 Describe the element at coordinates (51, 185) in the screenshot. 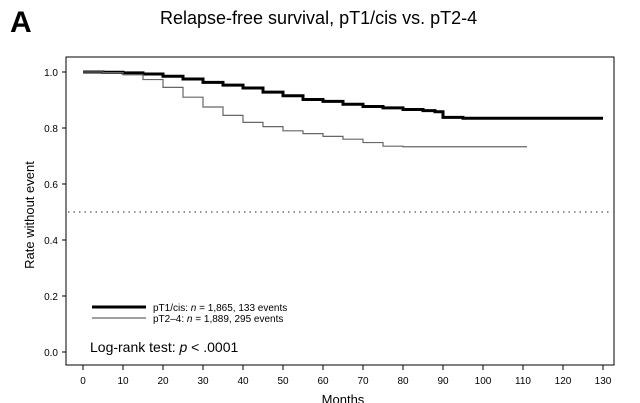

I see `y-tick-label: 0.6` at that location.